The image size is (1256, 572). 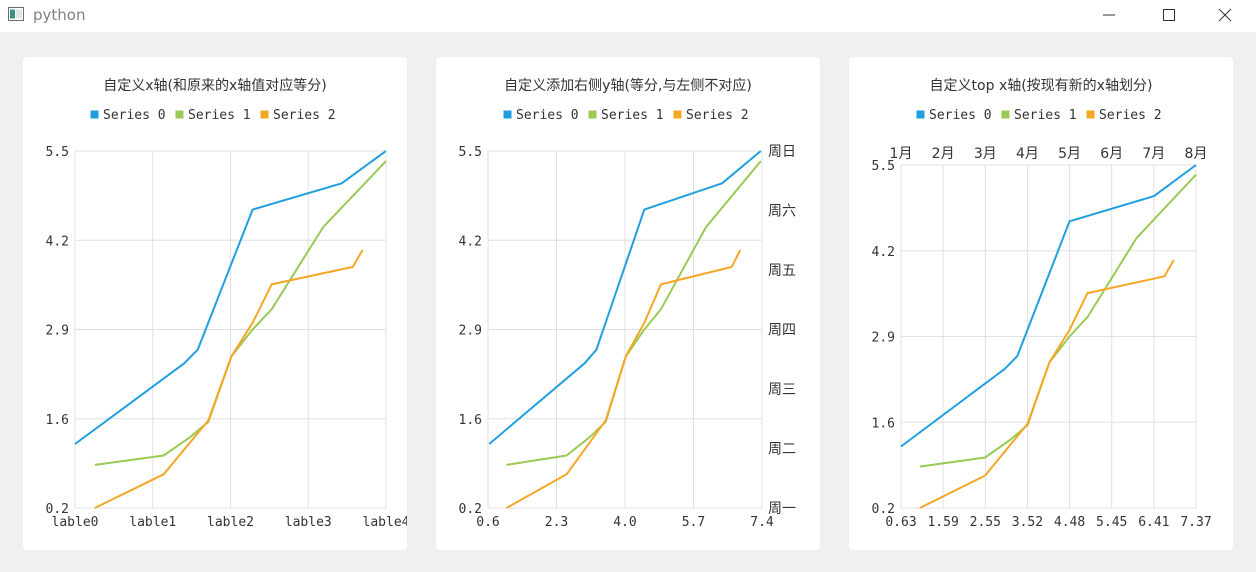 I want to click on chart-title: 自定义top x轴(按现有新的x轴划分), so click(x=1041, y=86).